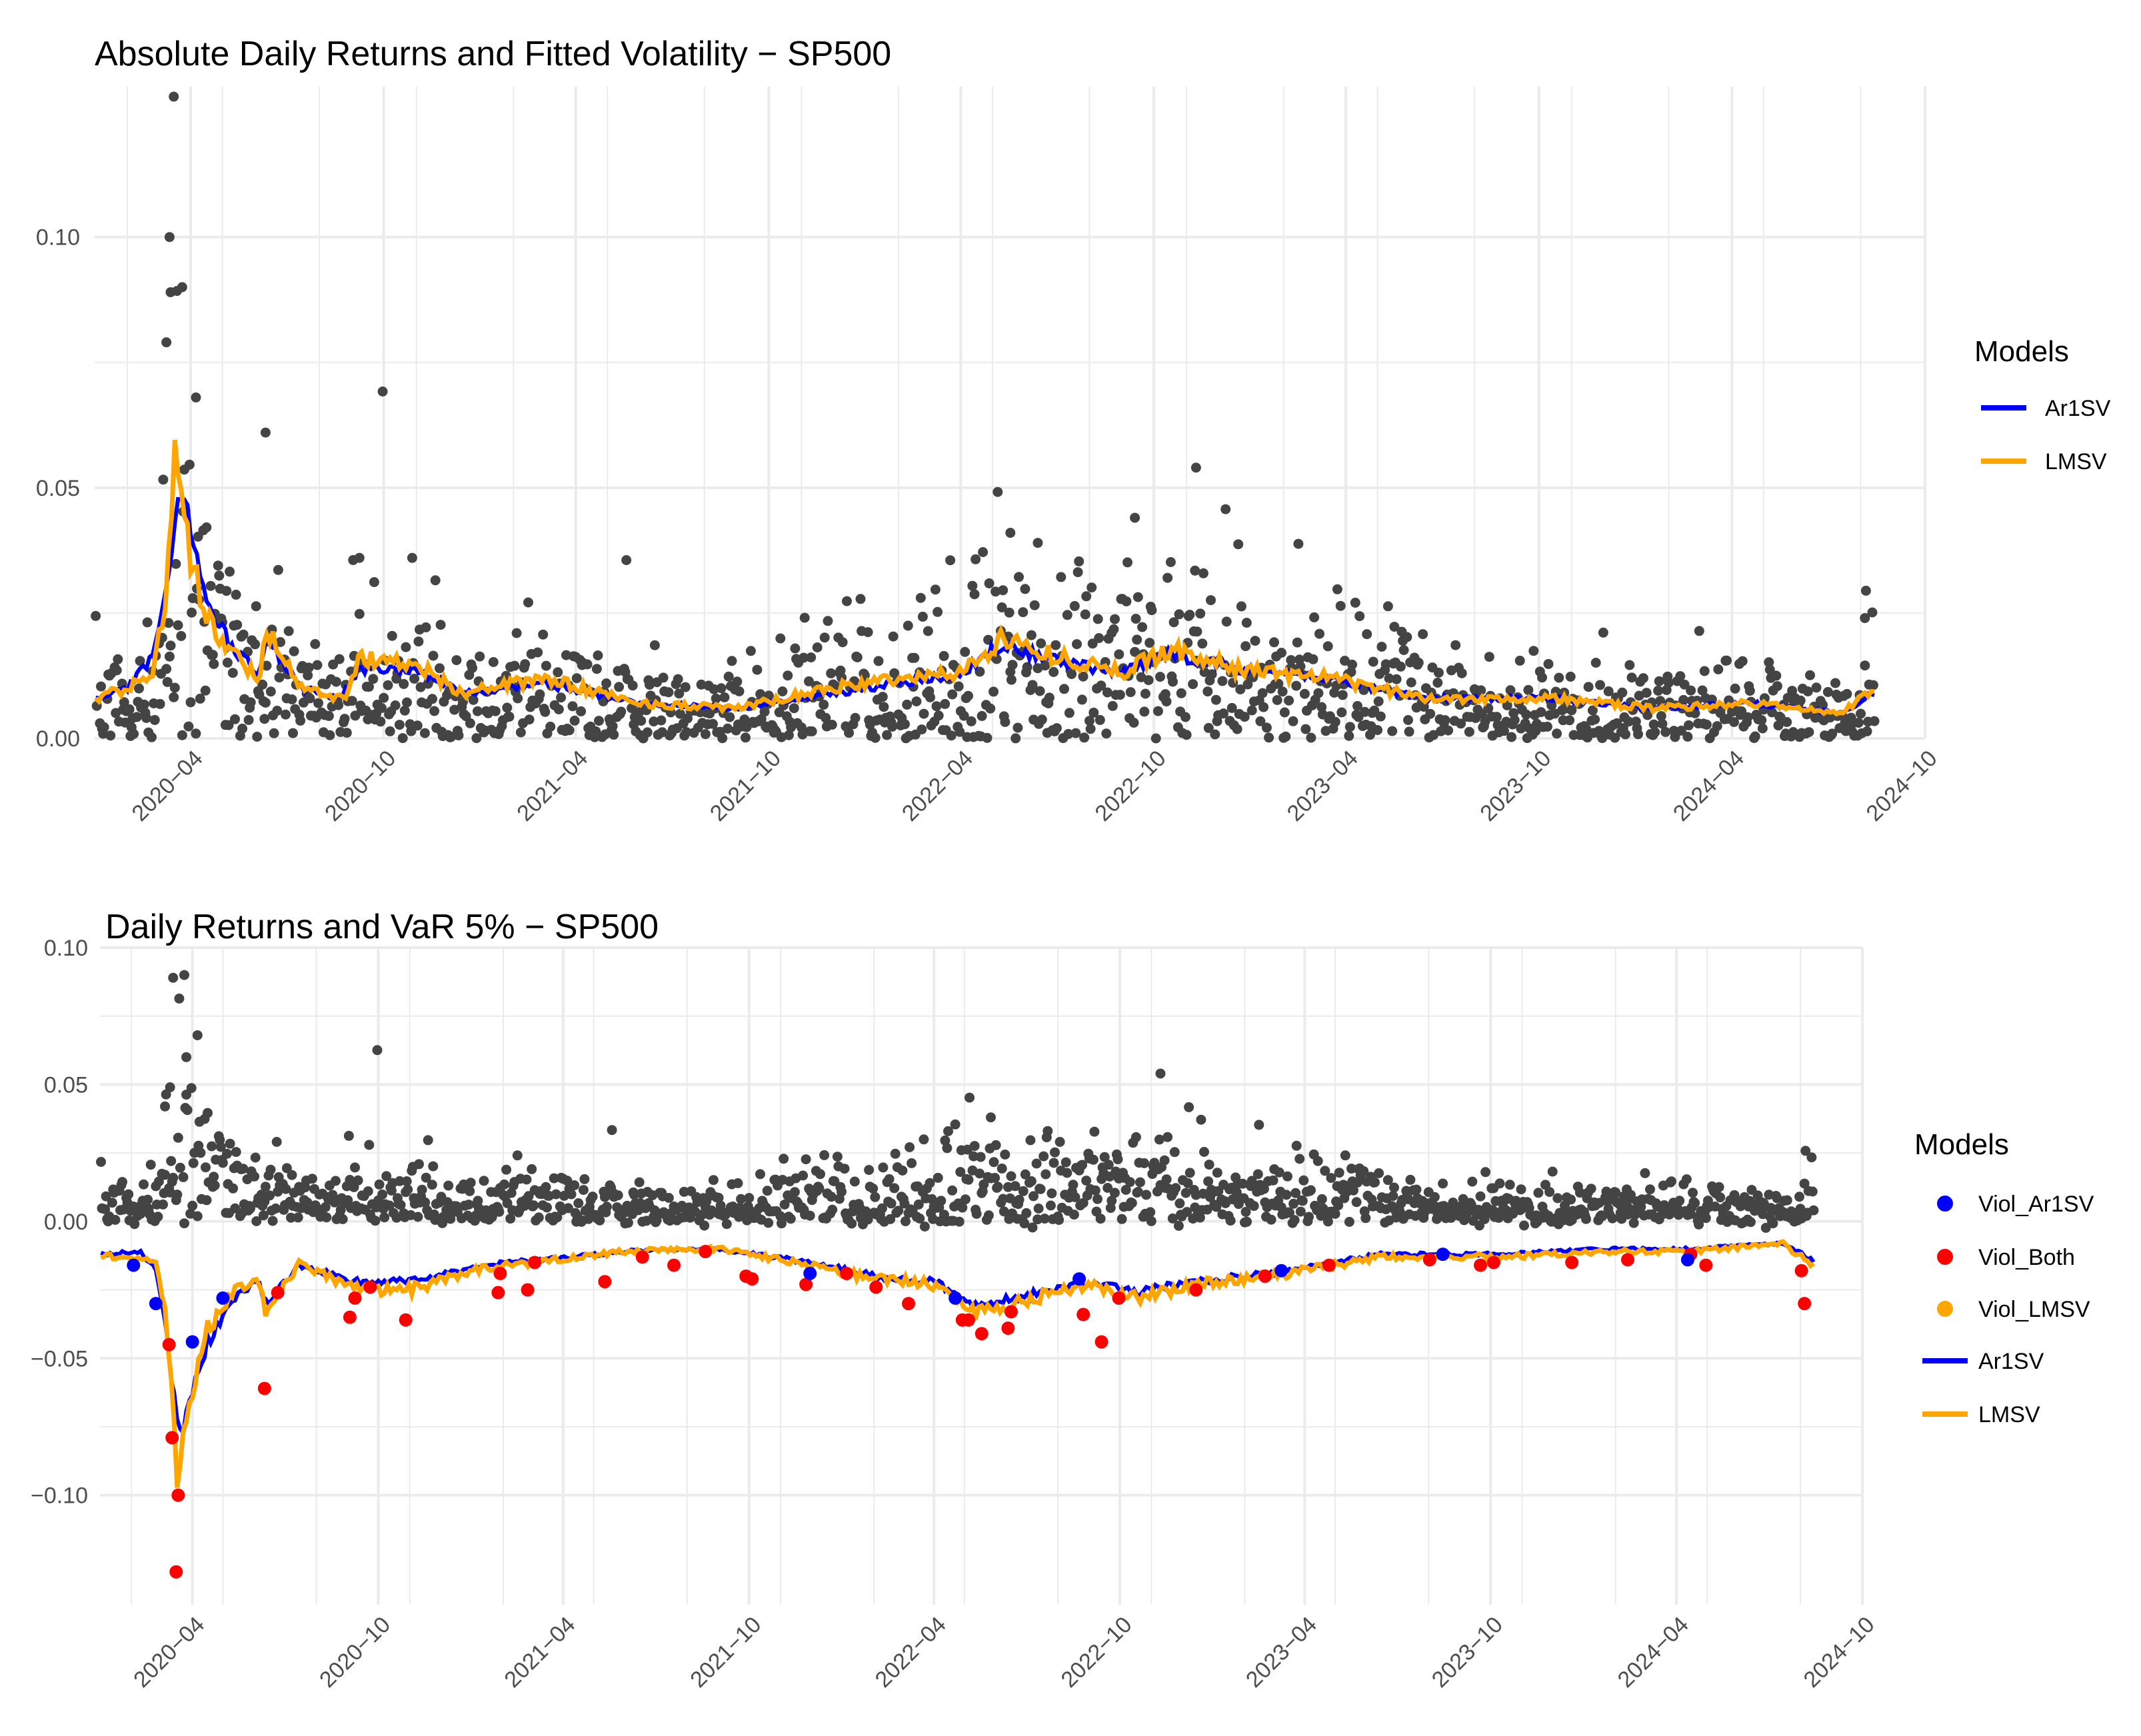 Image resolution: width=2141 pixels, height=1736 pixels. Describe the element at coordinates (60, 1496) in the screenshot. I see `y-tick-label: −0.10` at that location.